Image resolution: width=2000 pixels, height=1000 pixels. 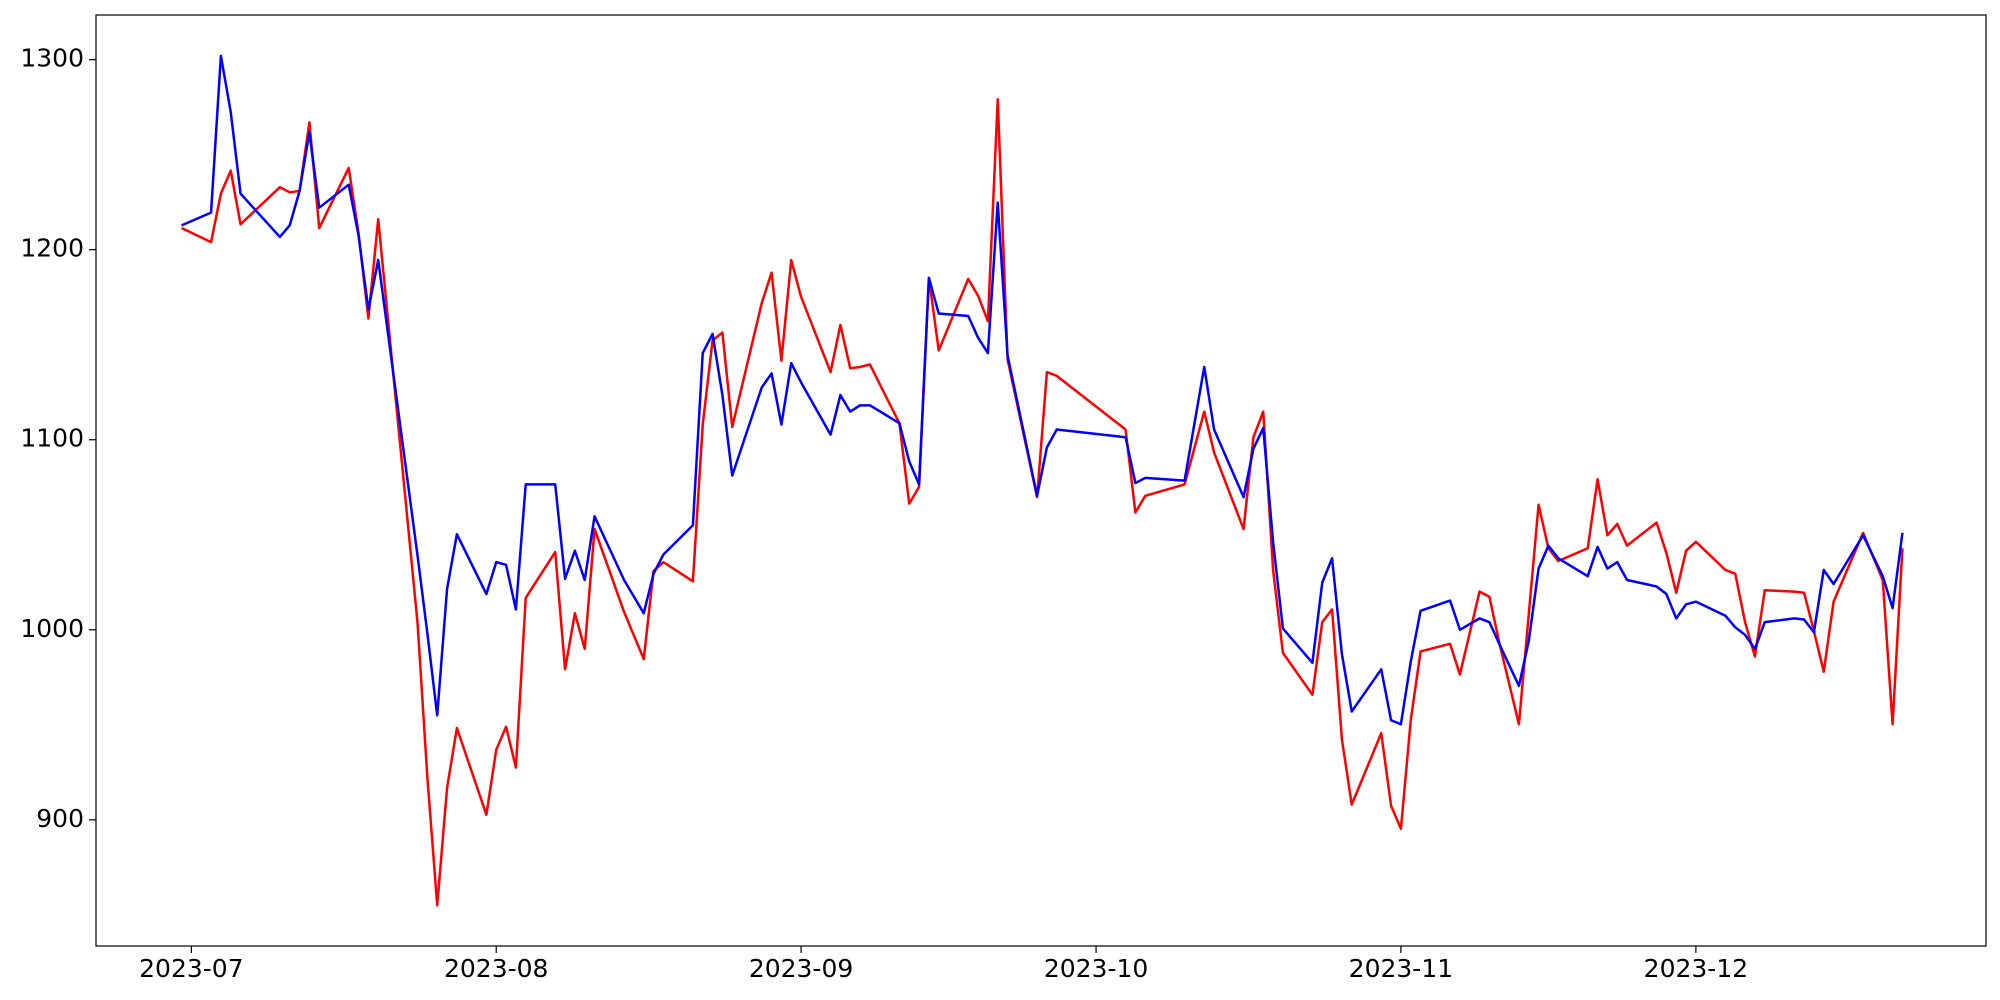 What do you see at coordinates (191, 968) in the screenshot?
I see `x-tick-label: 2023-07` at bounding box center [191, 968].